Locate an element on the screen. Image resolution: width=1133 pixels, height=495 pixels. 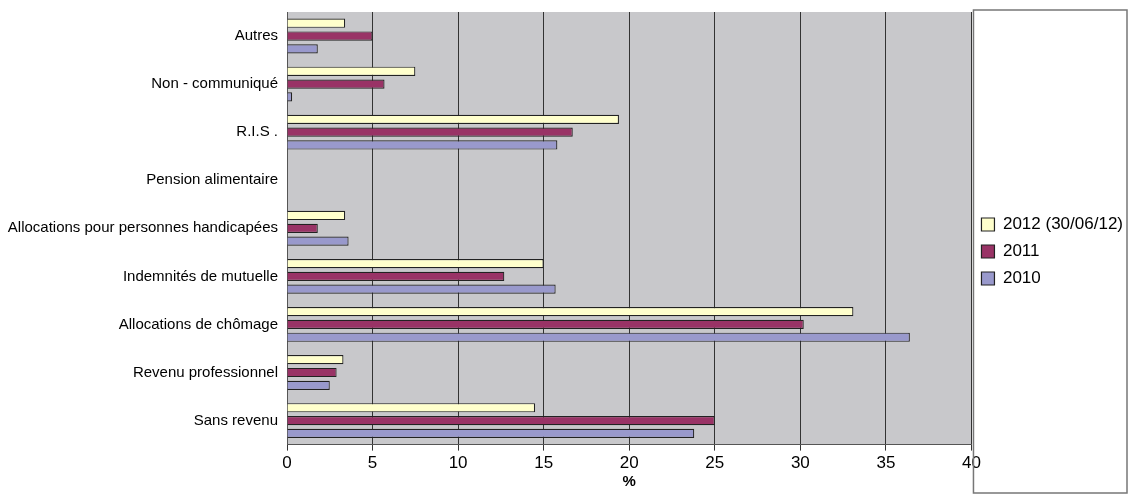
legend-label: 2010 is located at coordinates (1021, 278).